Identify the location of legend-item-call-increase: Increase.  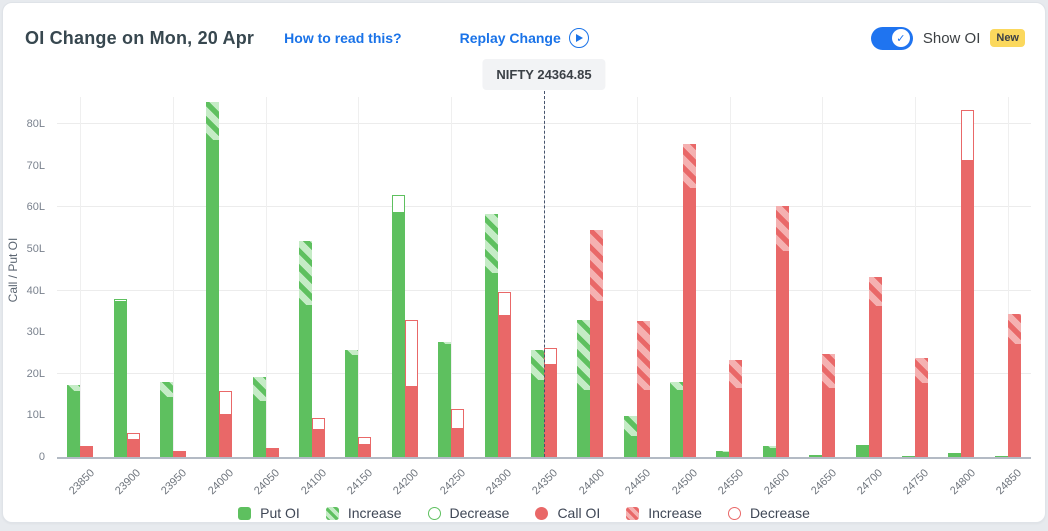
(664, 513).